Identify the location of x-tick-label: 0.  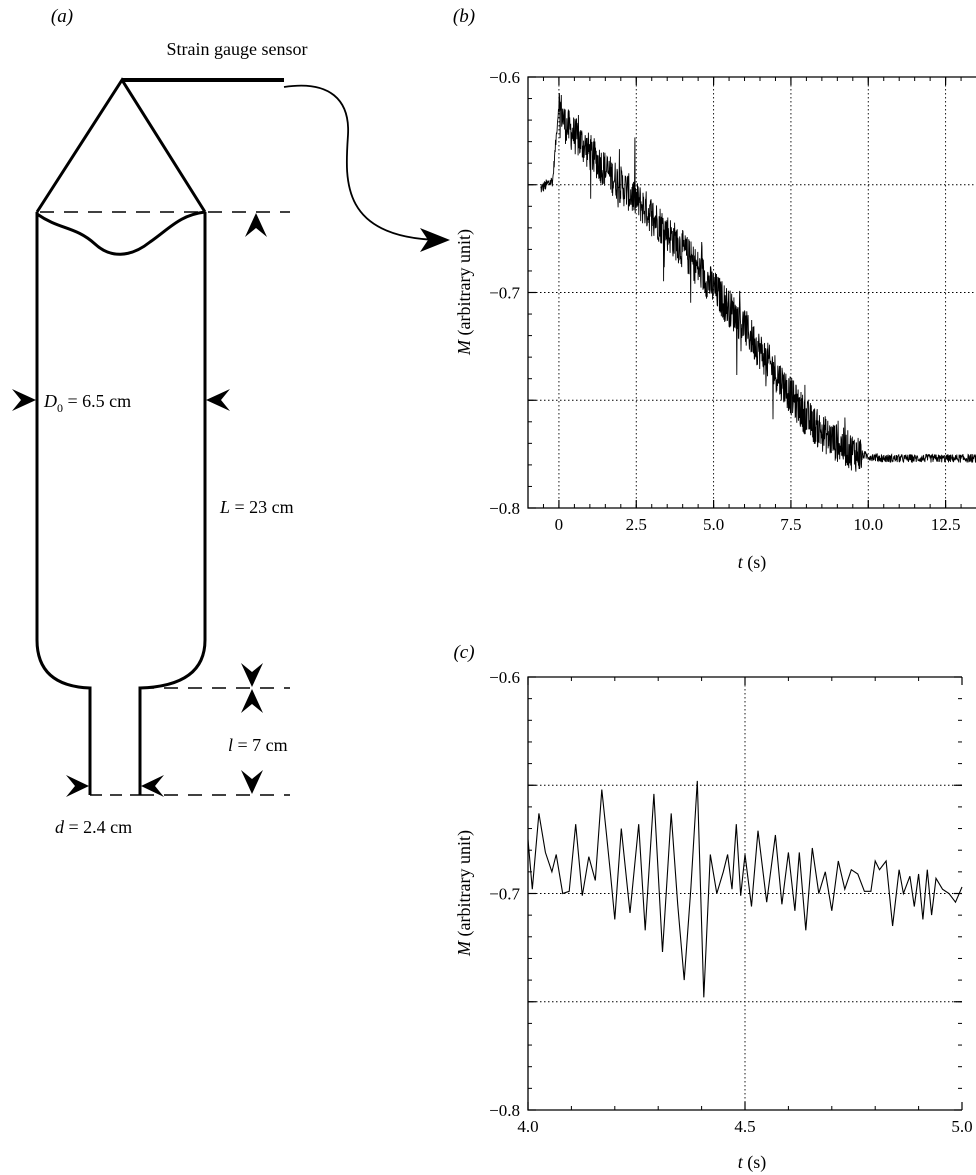
(559, 524).